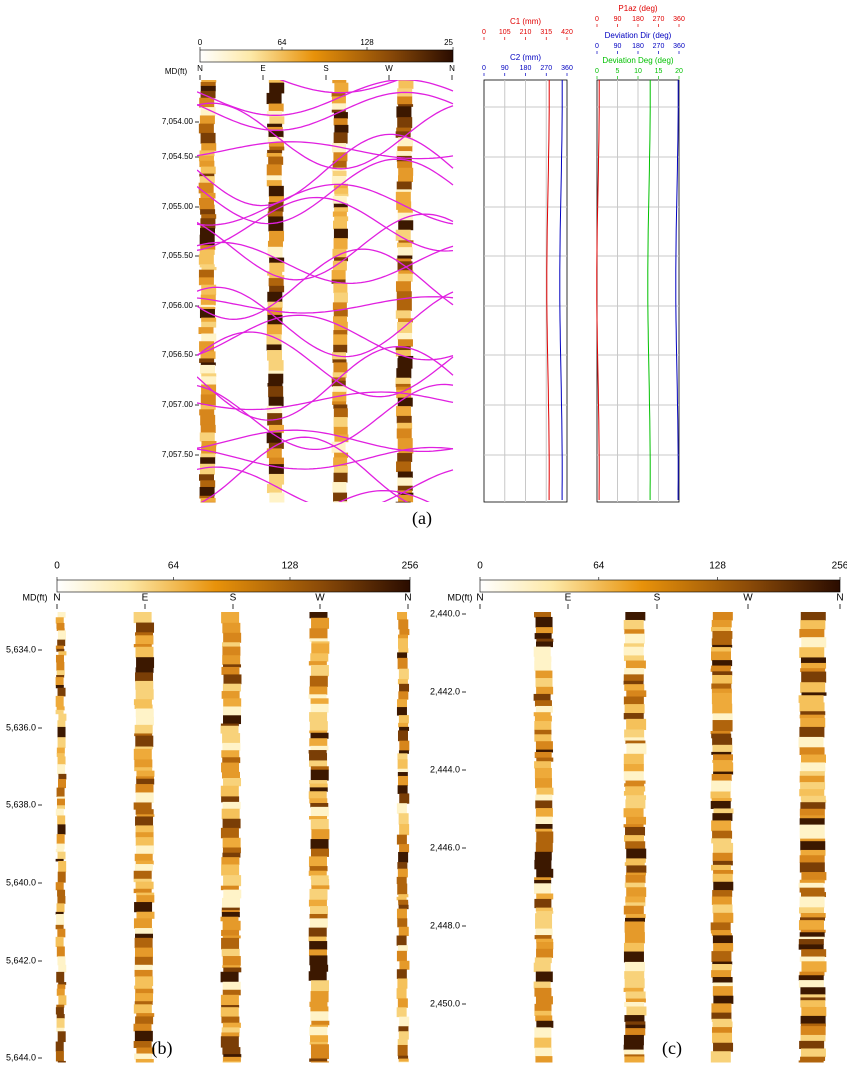 The height and width of the screenshot is (1065, 847). I want to click on track-header: P1az (deg), so click(637, 8).